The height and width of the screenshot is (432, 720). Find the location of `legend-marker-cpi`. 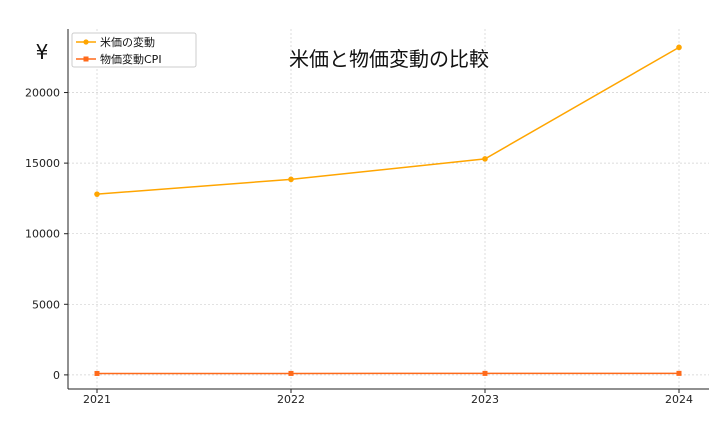

legend-marker-cpi is located at coordinates (86, 59).